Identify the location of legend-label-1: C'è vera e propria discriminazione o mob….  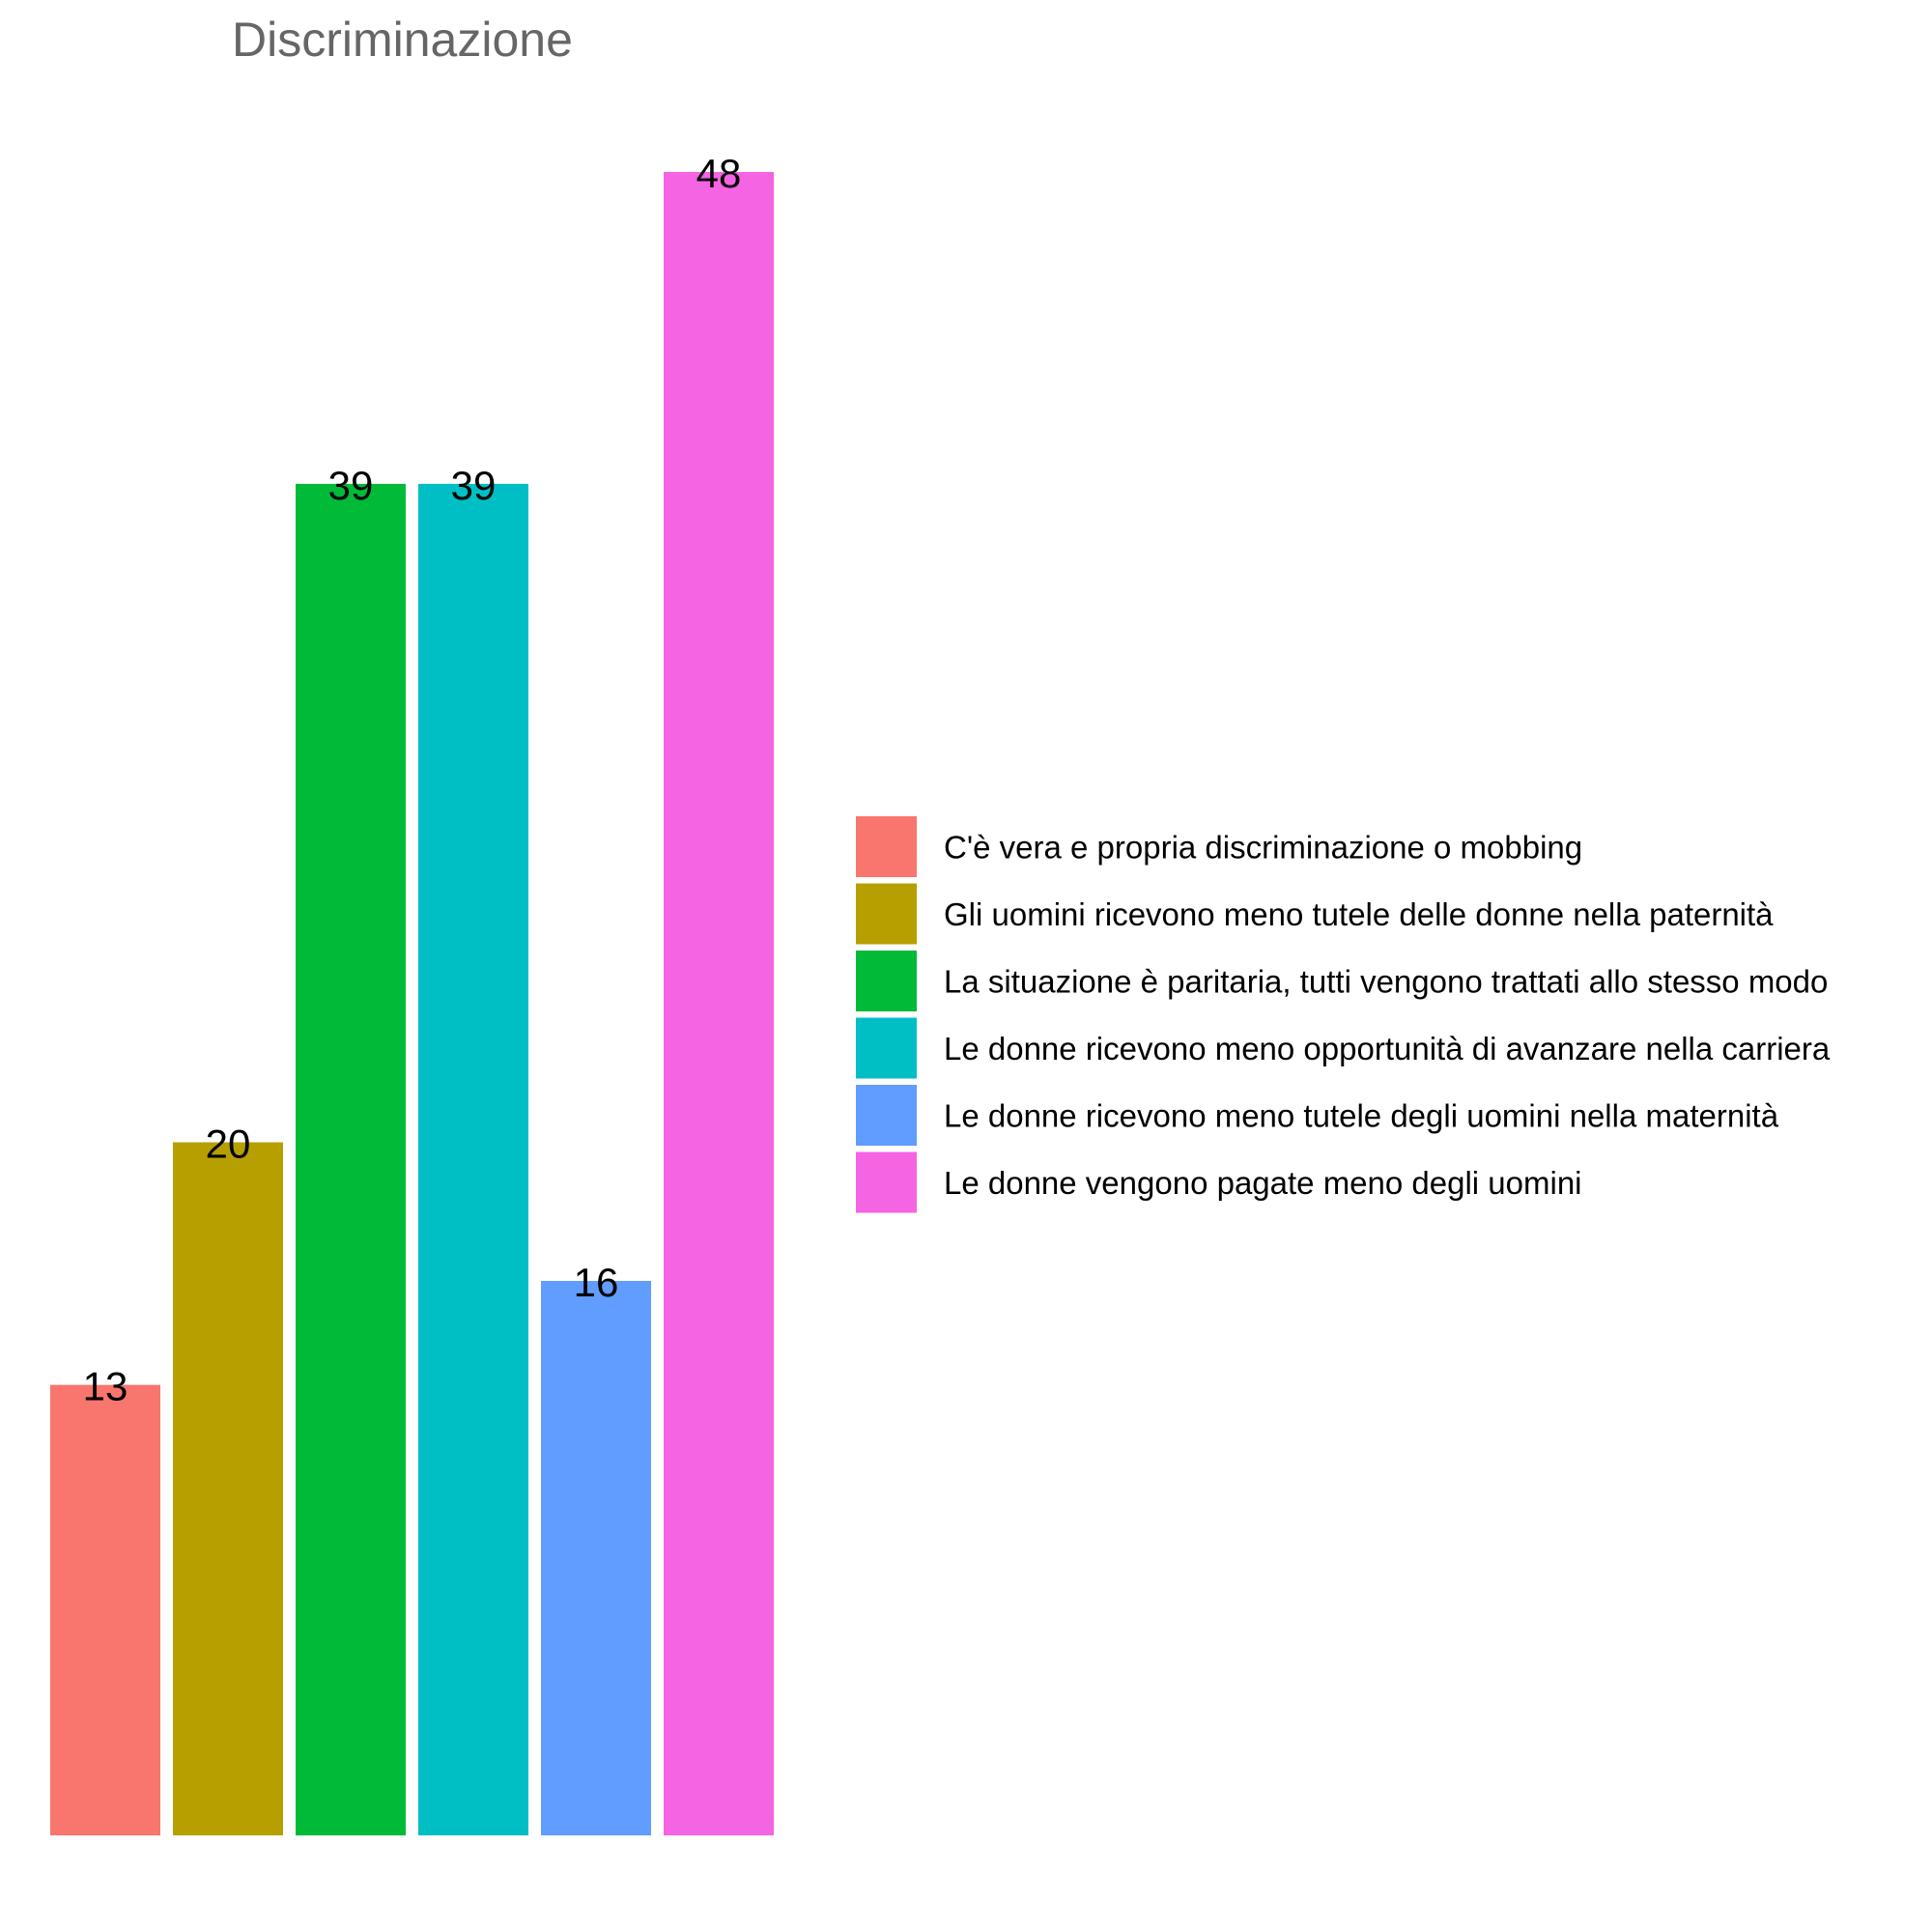
(1263, 848).